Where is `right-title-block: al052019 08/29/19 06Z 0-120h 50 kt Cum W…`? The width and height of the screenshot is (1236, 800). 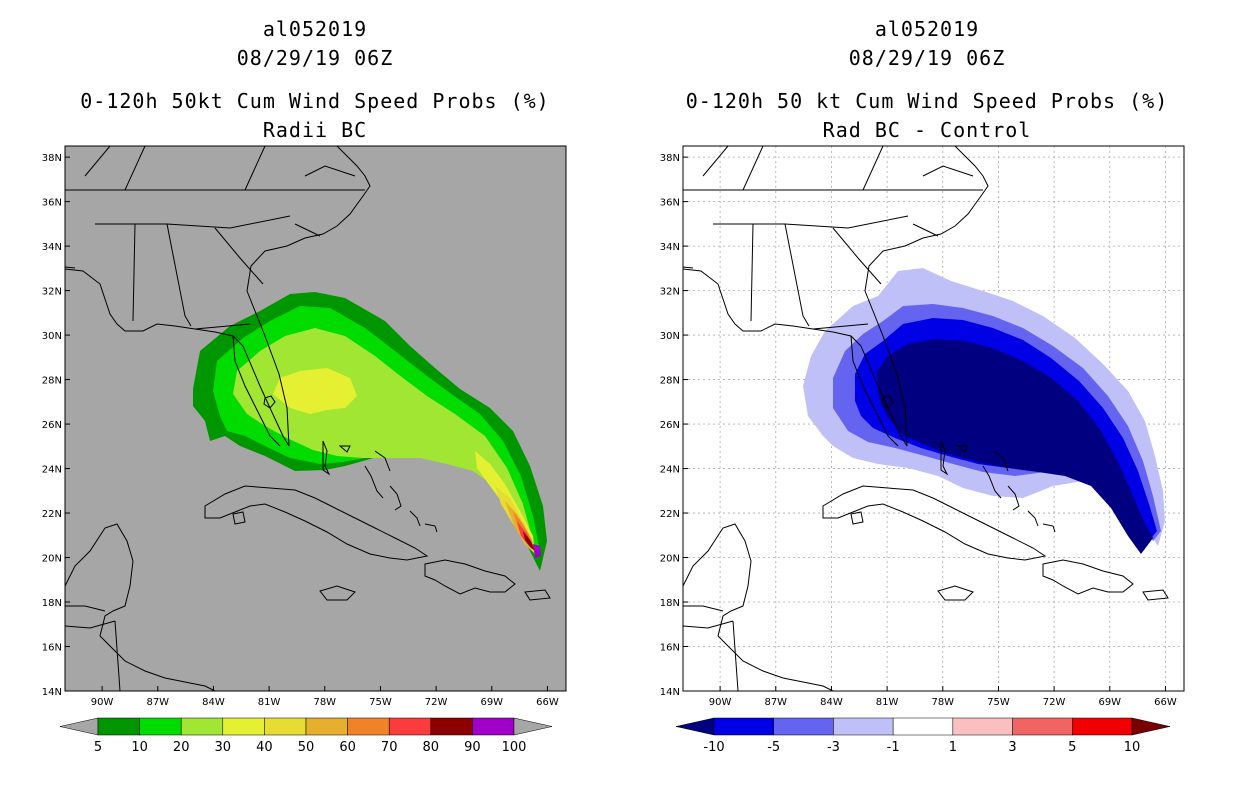
right-title-block: al052019 08/29/19 06Z 0-120h 50 kt Cum W… is located at coordinates (927, 80).